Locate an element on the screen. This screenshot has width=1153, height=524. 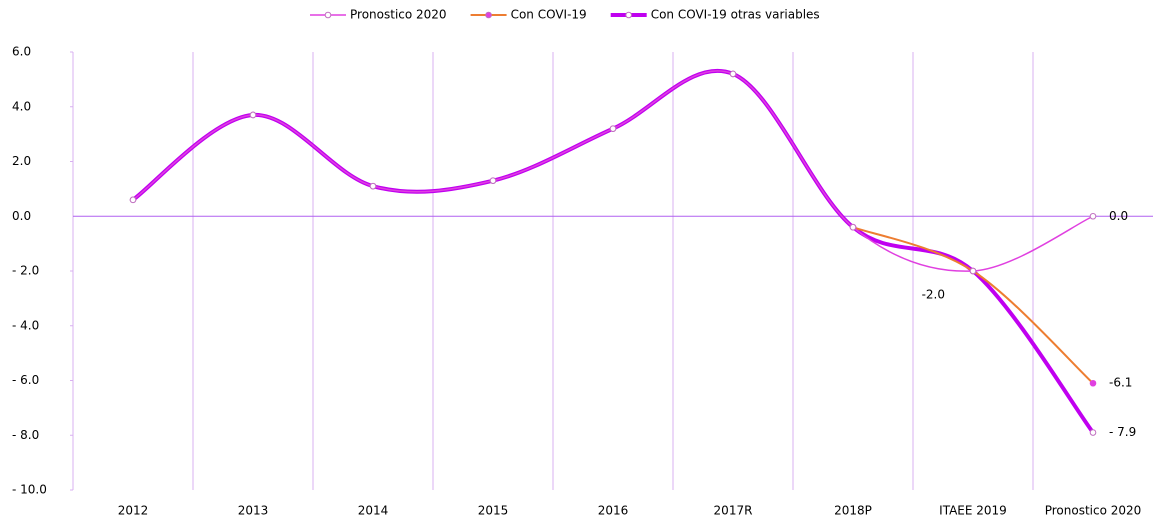
series-line is located at coordinates (973, 305).